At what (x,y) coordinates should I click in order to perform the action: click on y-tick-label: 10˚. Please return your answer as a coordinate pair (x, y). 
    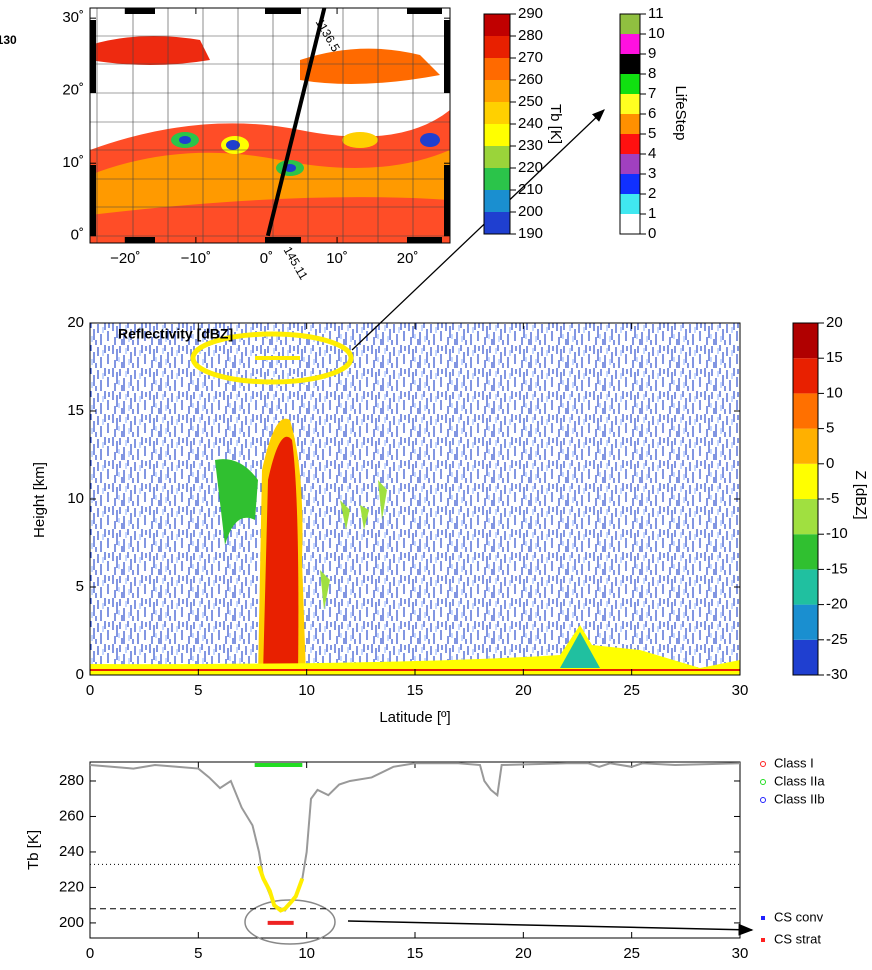
    Looking at the image, I should click on (73, 162).